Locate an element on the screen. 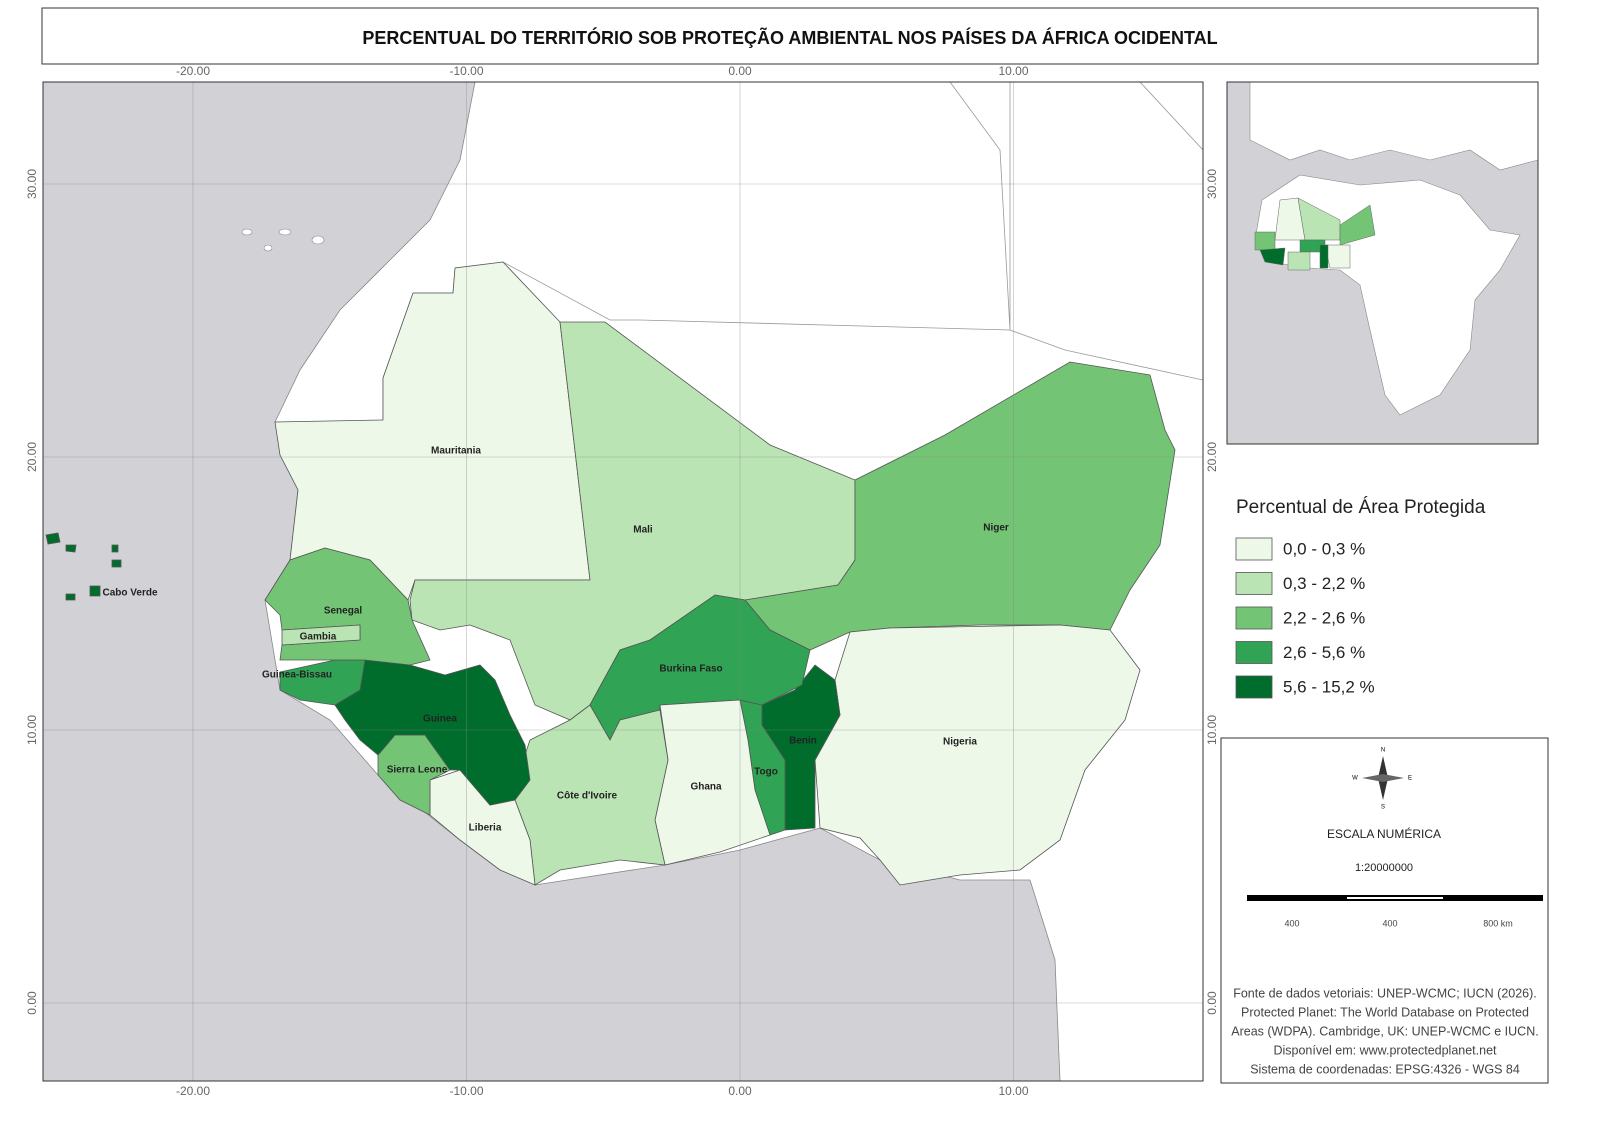  north-arrow: N S W E is located at coordinates (1382, 779).